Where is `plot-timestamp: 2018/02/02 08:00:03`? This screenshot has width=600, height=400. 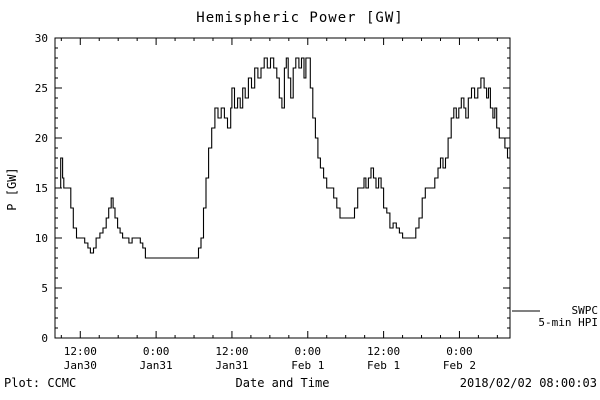
plot-timestamp: 2018/02/02 08:00:03 is located at coordinates (528, 383).